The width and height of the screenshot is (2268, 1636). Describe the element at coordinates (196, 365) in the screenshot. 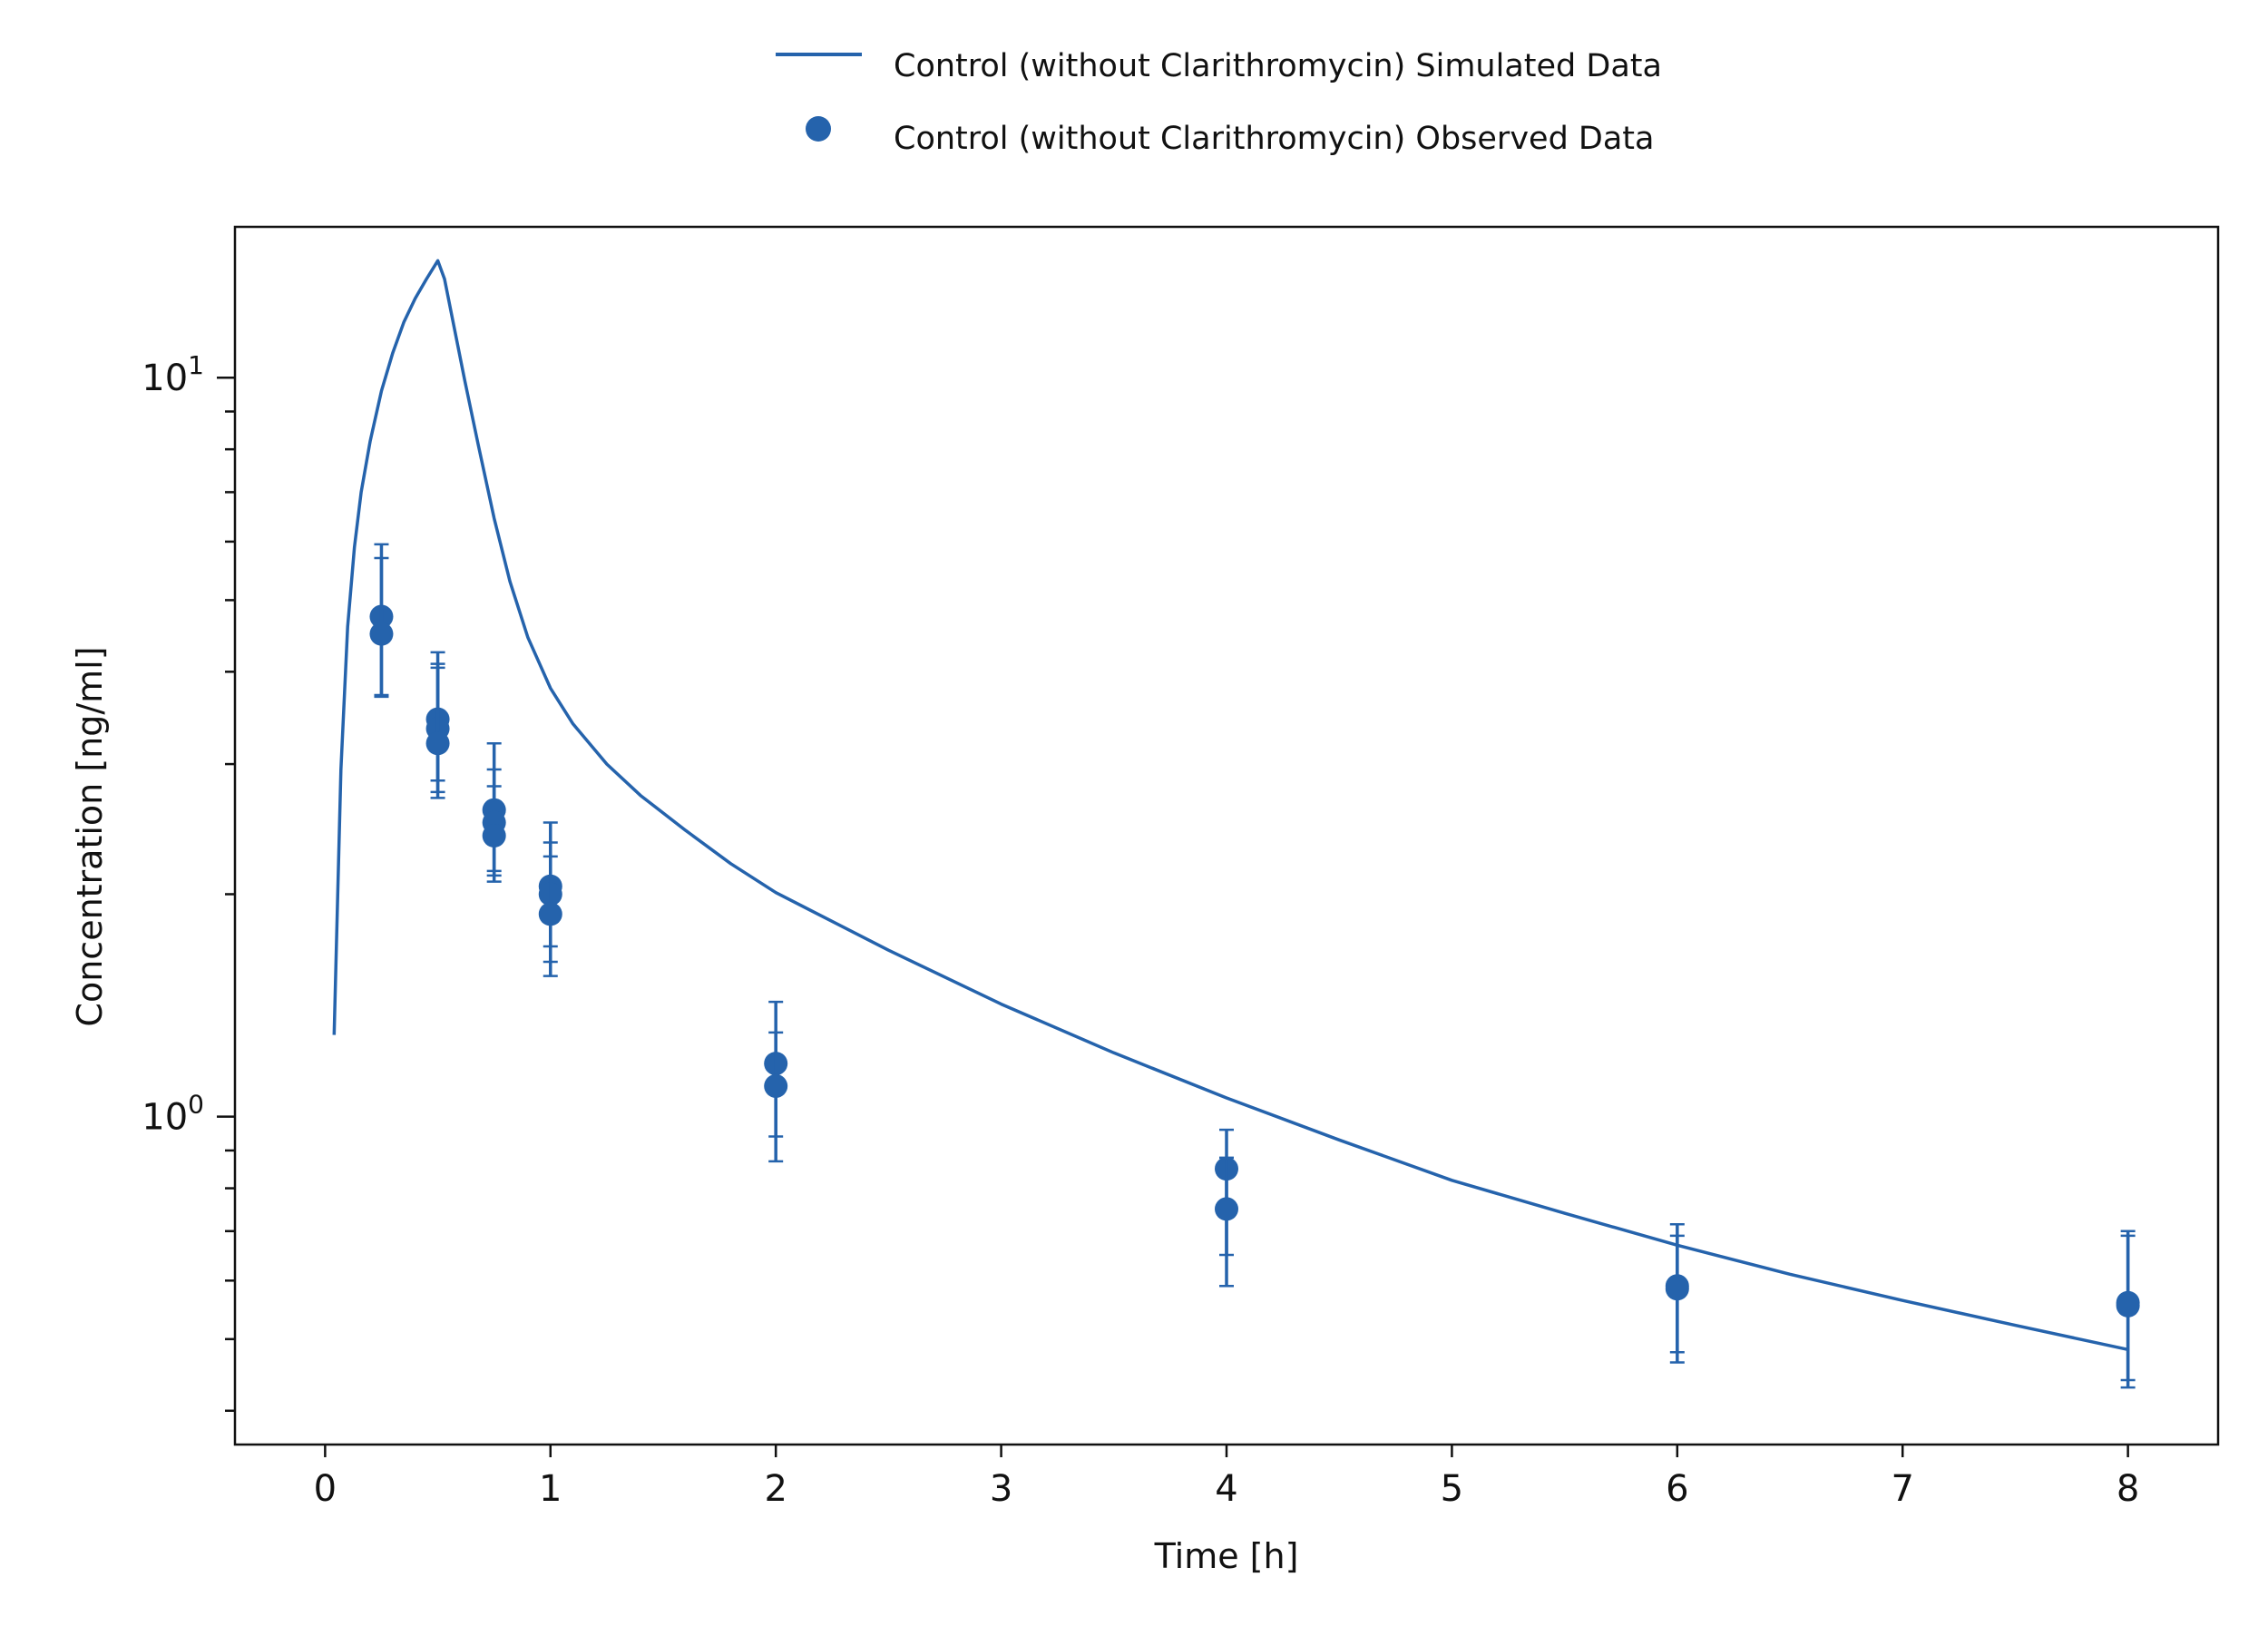

I see `y-tick-label-exponent: 1` at that location.